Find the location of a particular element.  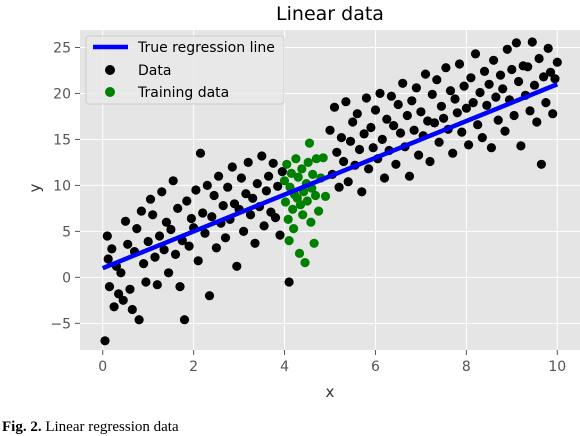

y-tick-label: 5 is located at coordinates (66, 232).